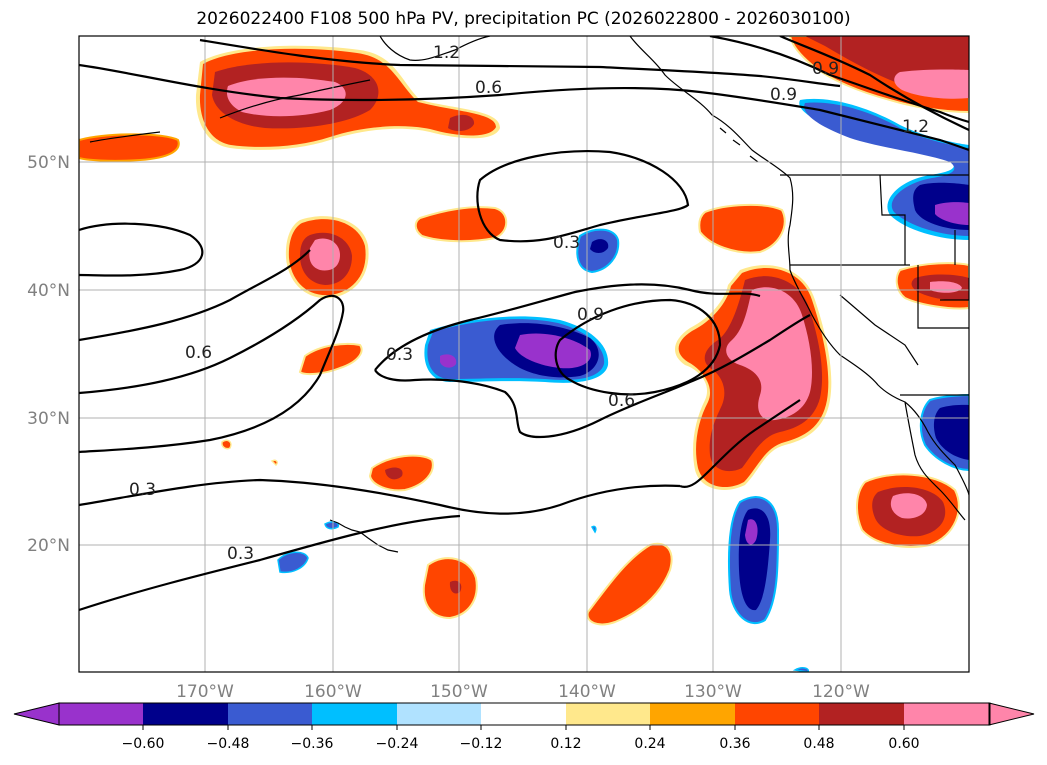 This screenshot has height=765, width=1047. I want to click on shade-blob-northwest, so click(347, 97).